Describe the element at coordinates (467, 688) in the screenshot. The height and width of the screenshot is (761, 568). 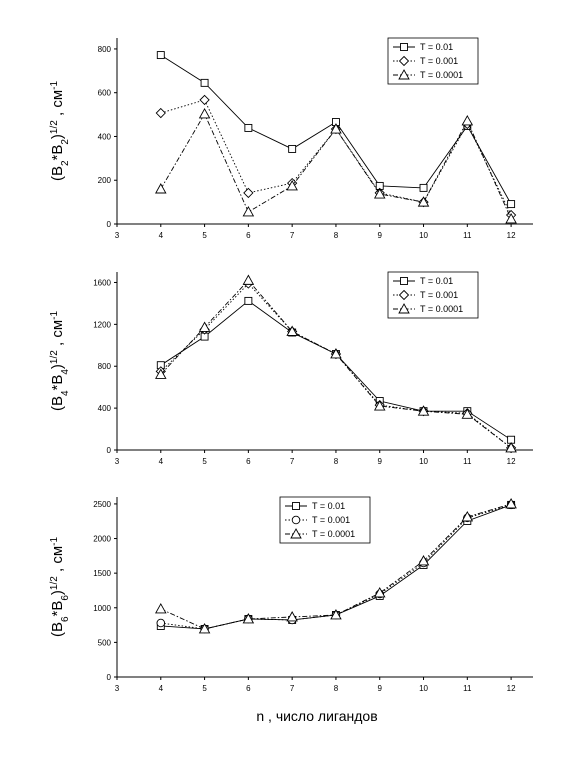
I see `x-tick-label: 11` at that location.